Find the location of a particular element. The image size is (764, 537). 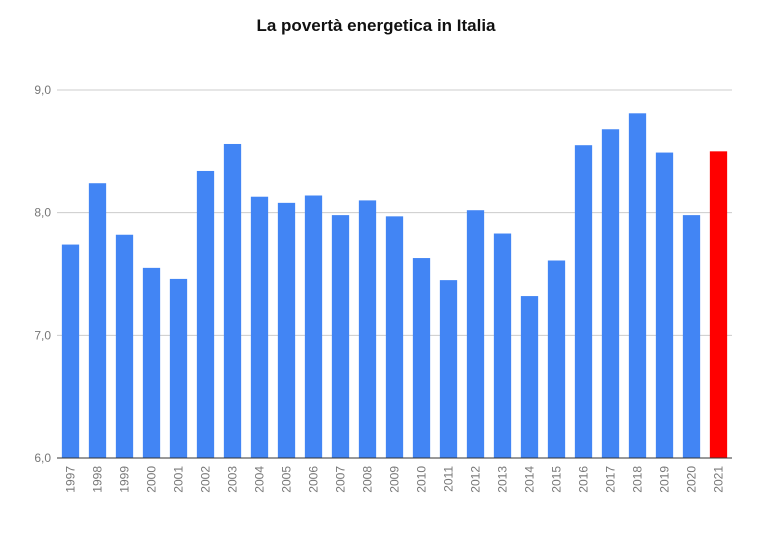

bar-2002 is located at coordinates (205, 314).